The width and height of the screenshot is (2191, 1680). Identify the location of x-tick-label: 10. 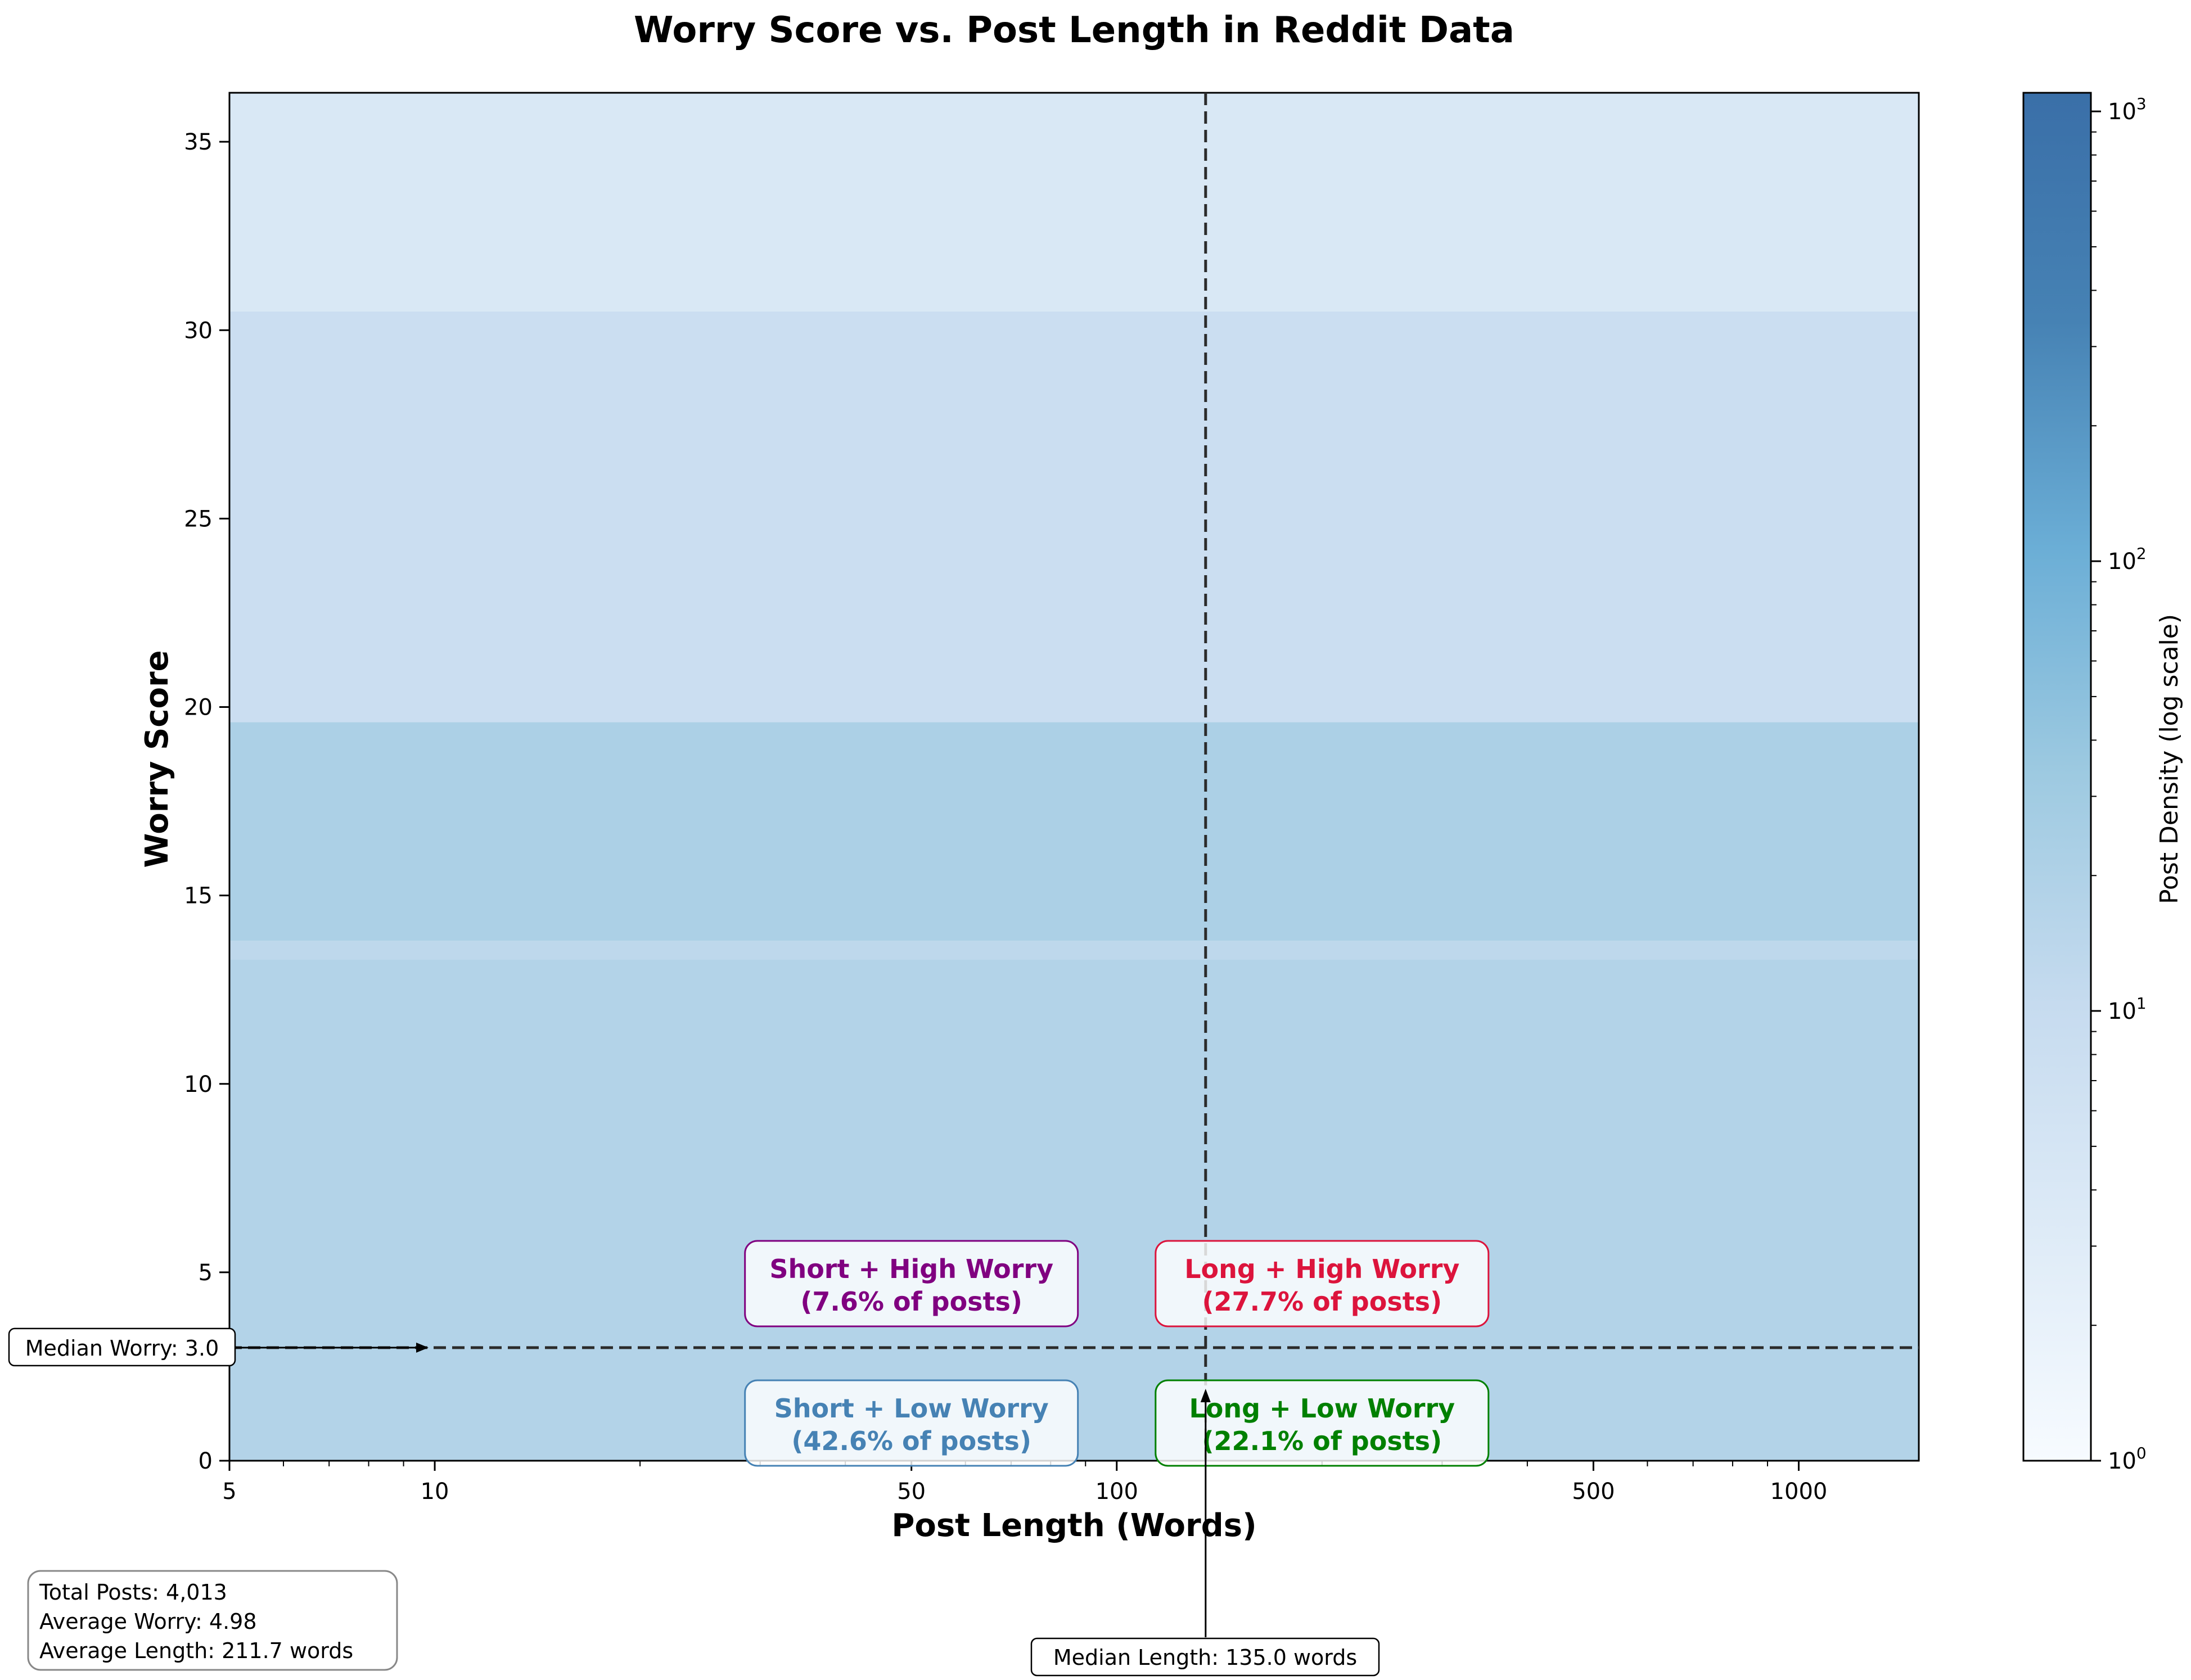
(435, 1492).